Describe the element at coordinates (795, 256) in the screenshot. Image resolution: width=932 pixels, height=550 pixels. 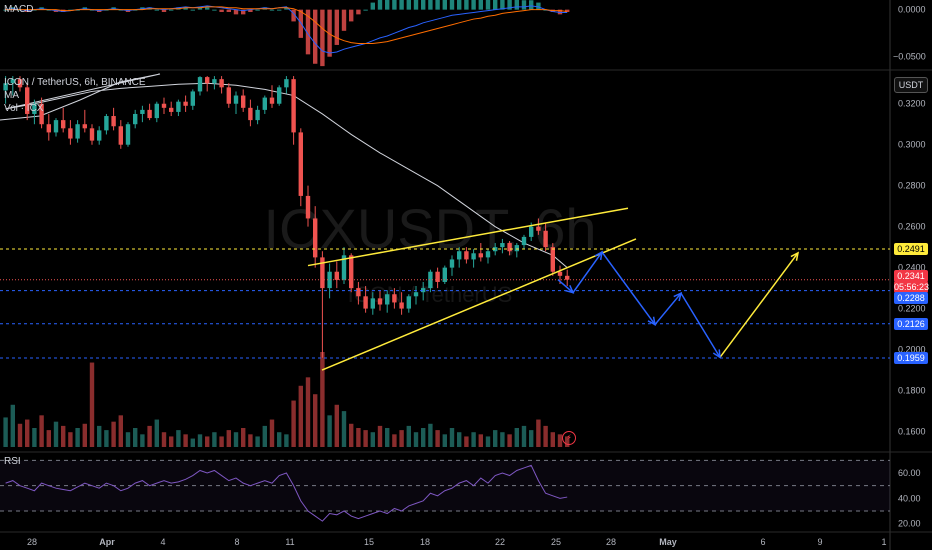
I see `rally-arrowhead` at that location.